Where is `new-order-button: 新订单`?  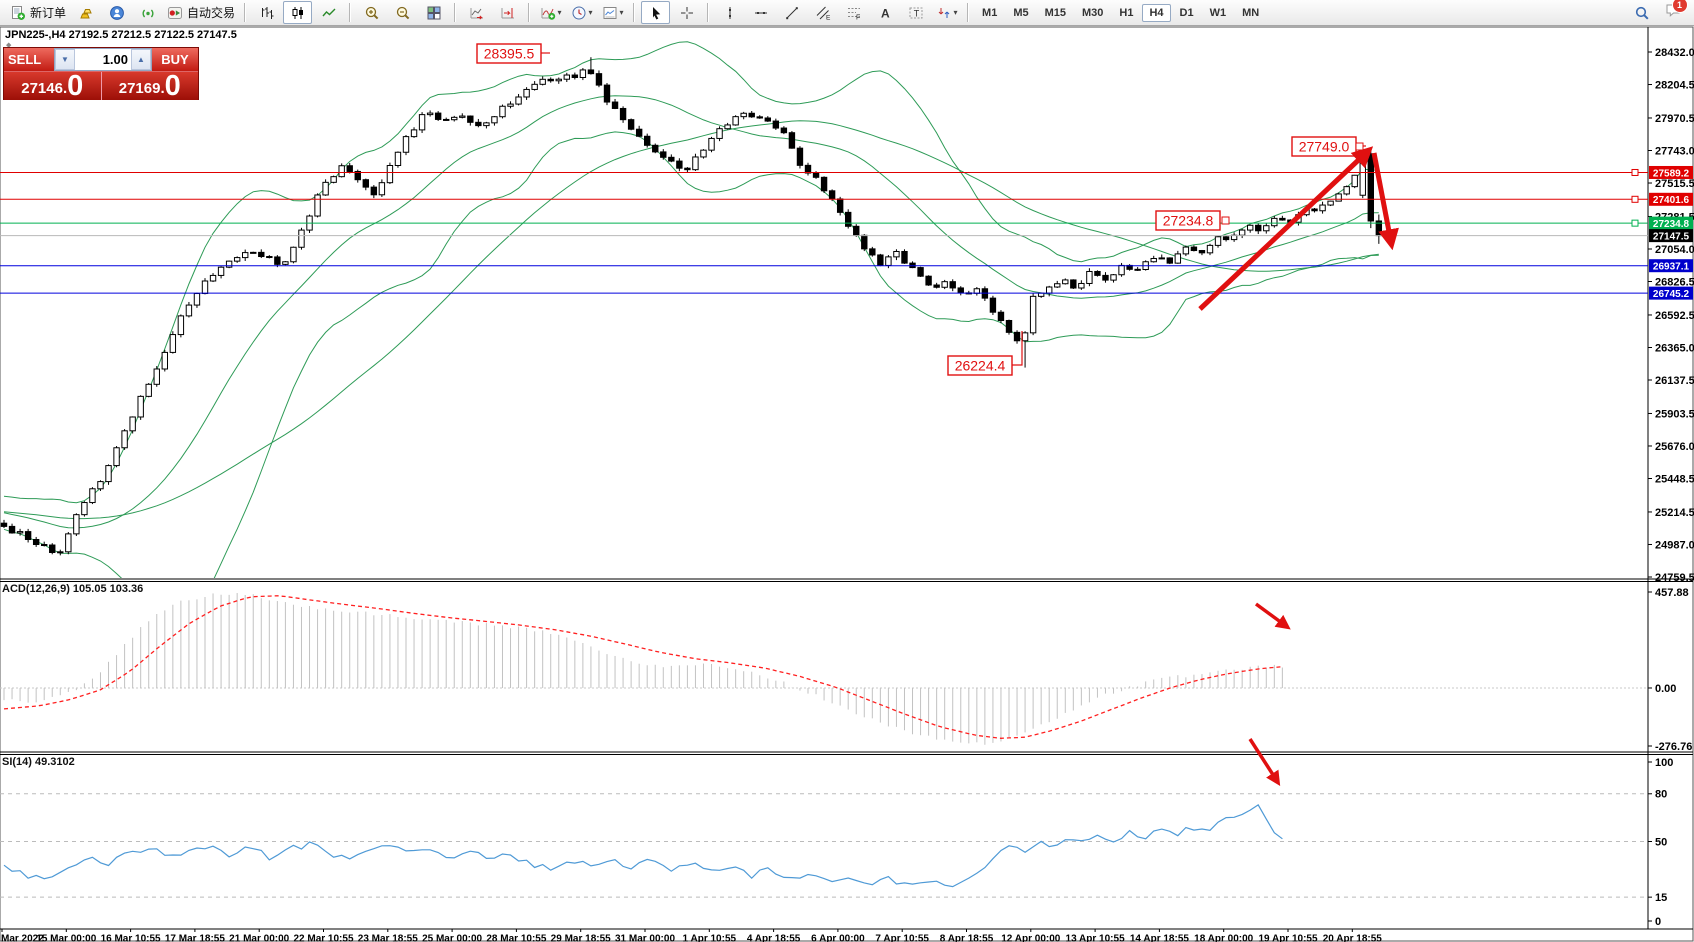 new-order-button: 新订单 is located at coordinates (38, 12).